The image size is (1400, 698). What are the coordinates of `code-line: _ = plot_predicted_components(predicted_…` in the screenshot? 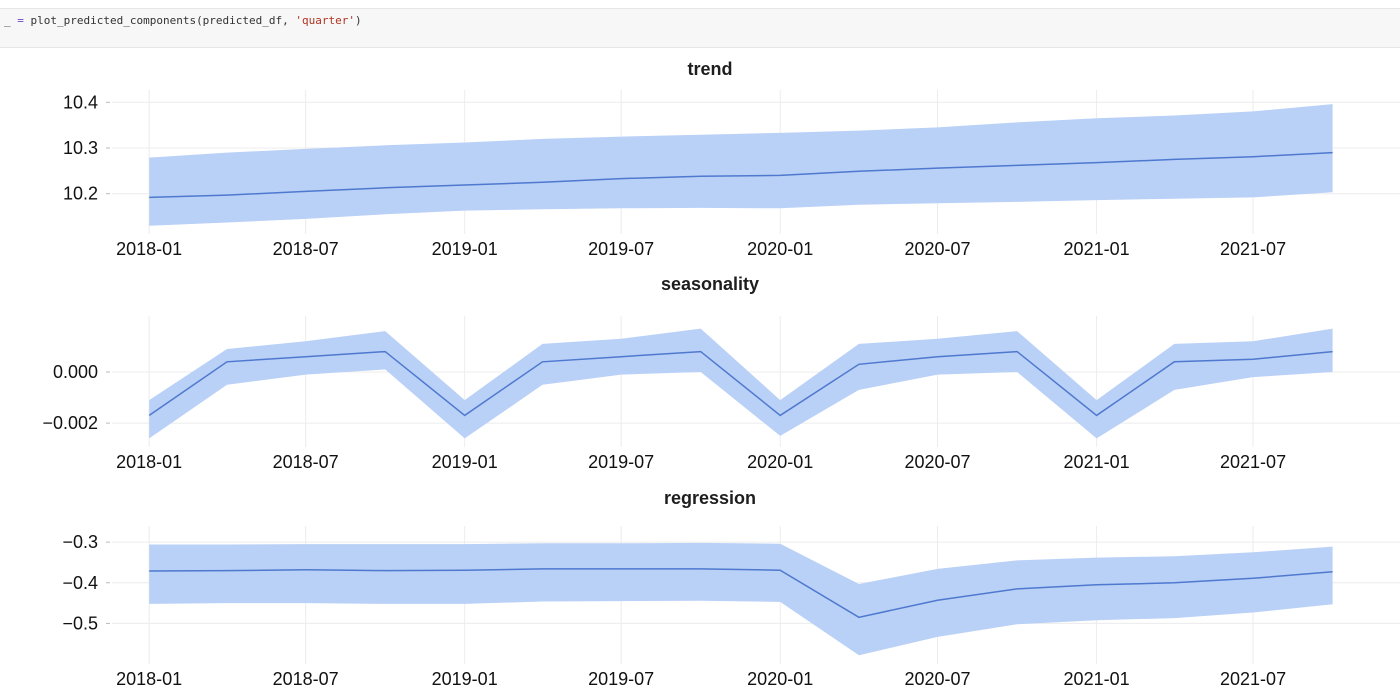 It's located at (183, 20).